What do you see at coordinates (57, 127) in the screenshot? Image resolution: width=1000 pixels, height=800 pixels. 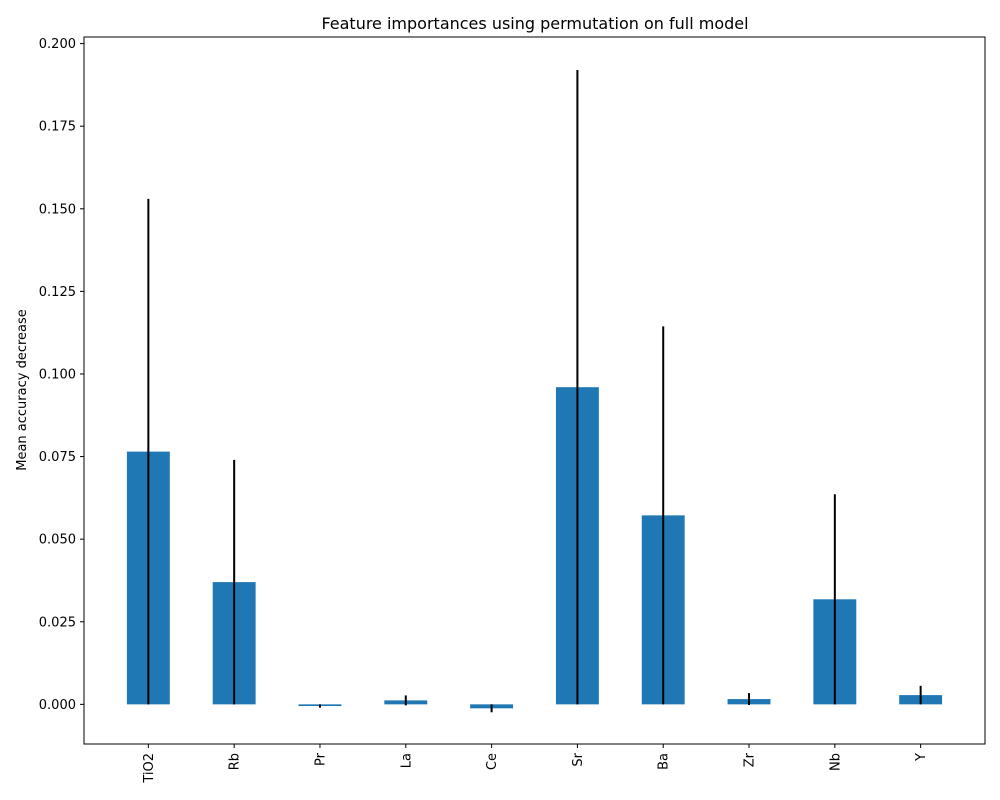 I see `y-tick-label: 0.175` at bounding box center [57, 127].